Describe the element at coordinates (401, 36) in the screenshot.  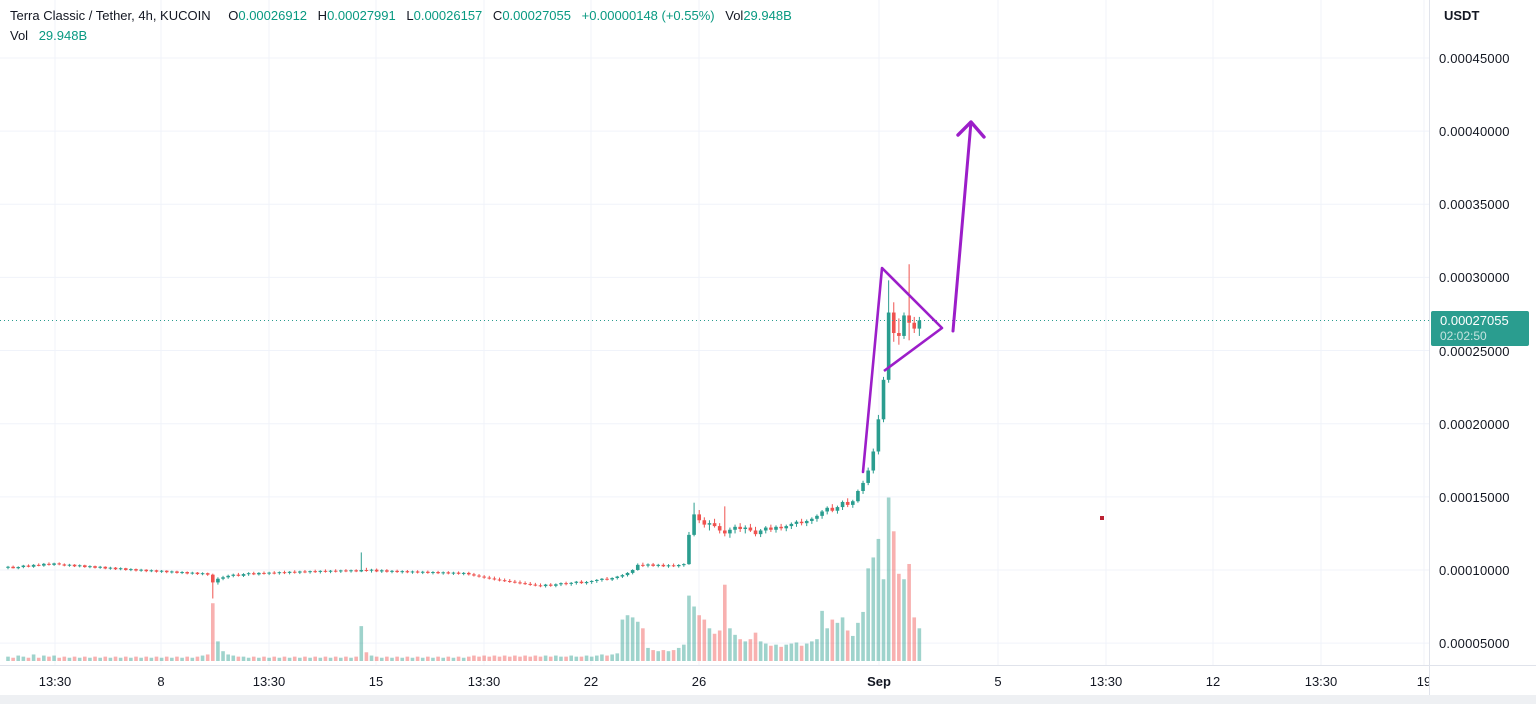
I see `legend-line-2: Vol 29.948B` at that location.